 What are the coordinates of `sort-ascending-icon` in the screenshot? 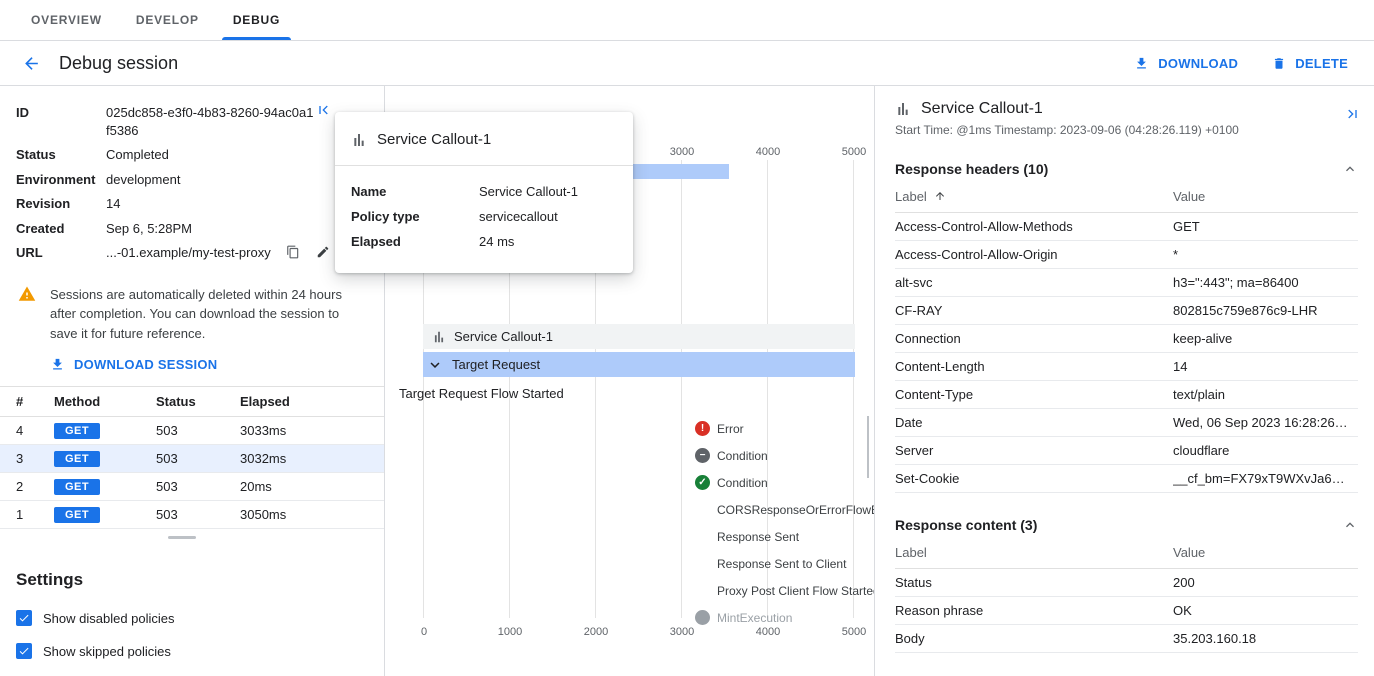 It's located at (940, 196).